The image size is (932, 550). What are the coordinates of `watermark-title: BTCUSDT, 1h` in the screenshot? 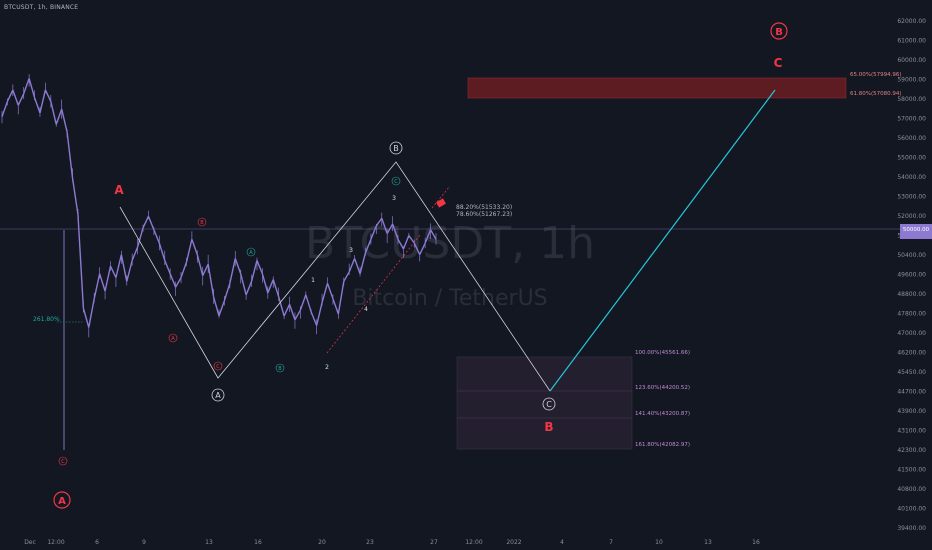 It's located at (450, 243).